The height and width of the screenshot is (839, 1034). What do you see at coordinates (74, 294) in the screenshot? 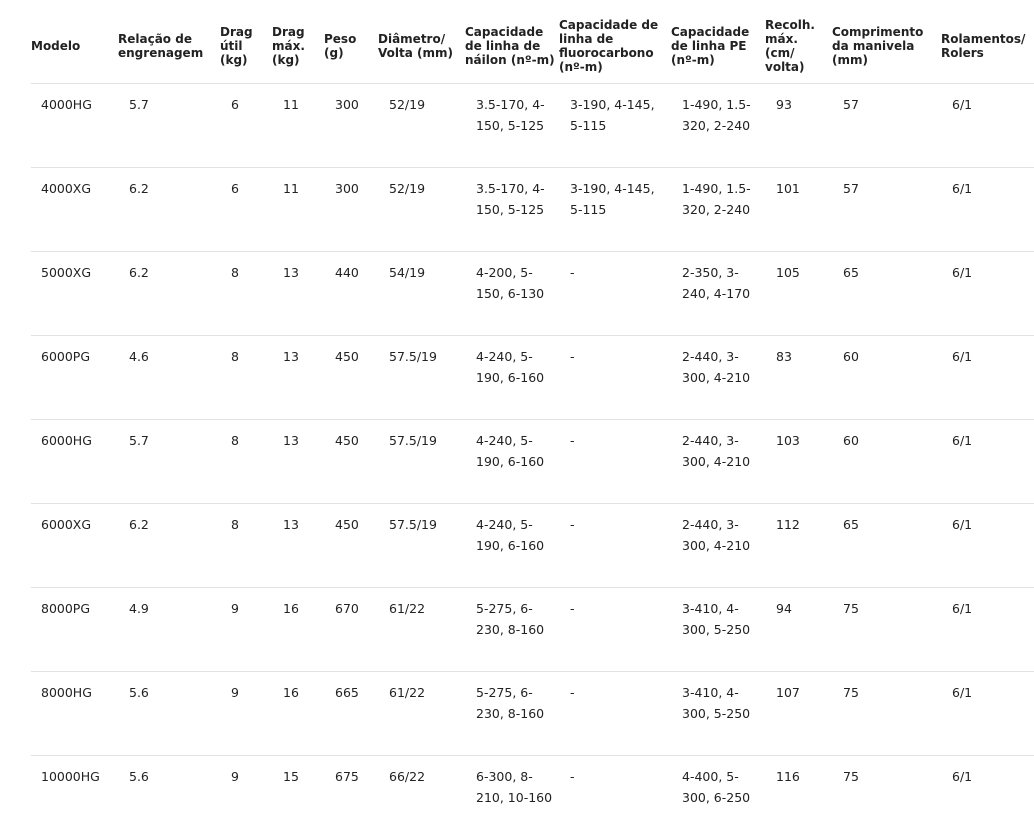
I see `table-cell: 5000XG` at bounding box center [74, 294].